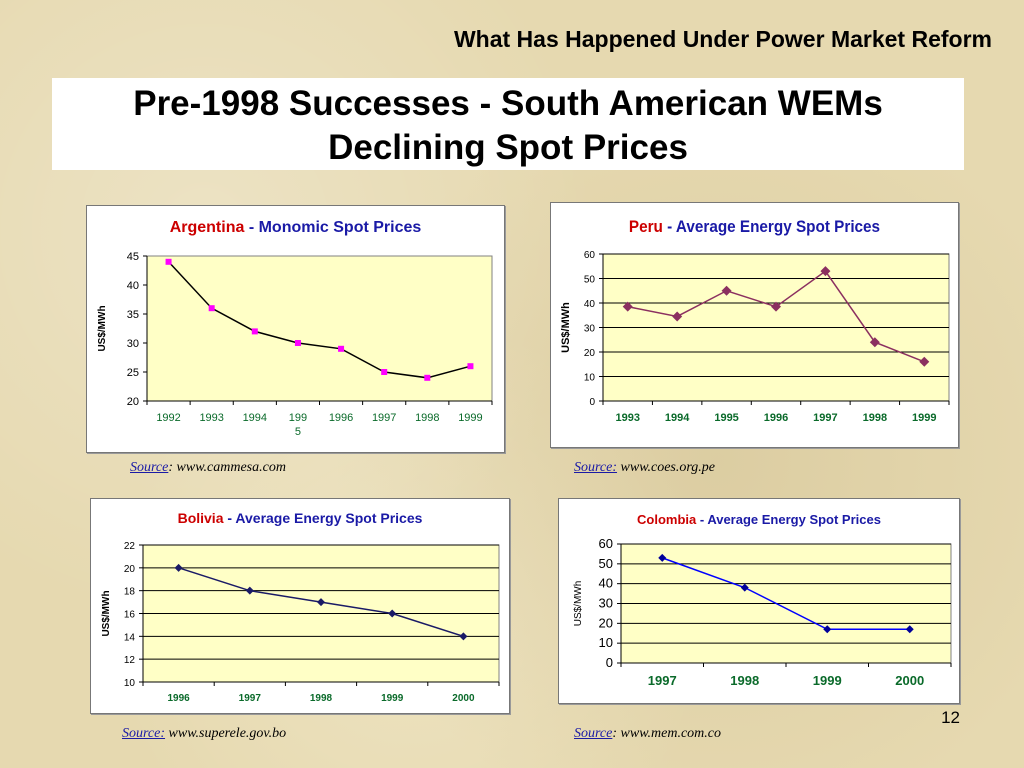  I want to click on colombia-y-tick-label: 60, so click(606, 543).